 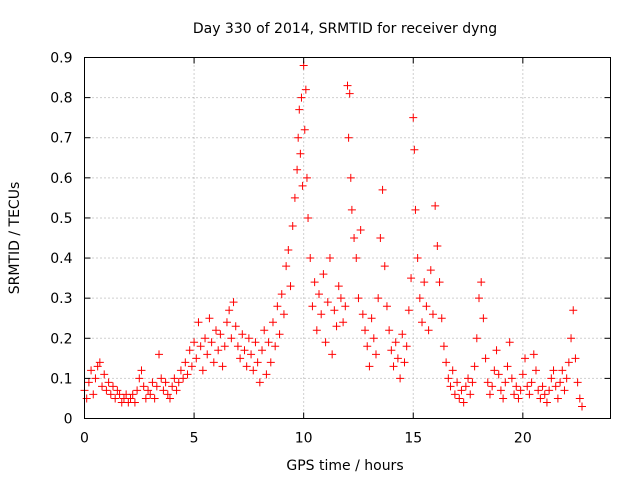 What do you see at coordinates (61, 299) in the screenshot?
I see `y-tick-label: 0.3` at bounding box center [61, 299].